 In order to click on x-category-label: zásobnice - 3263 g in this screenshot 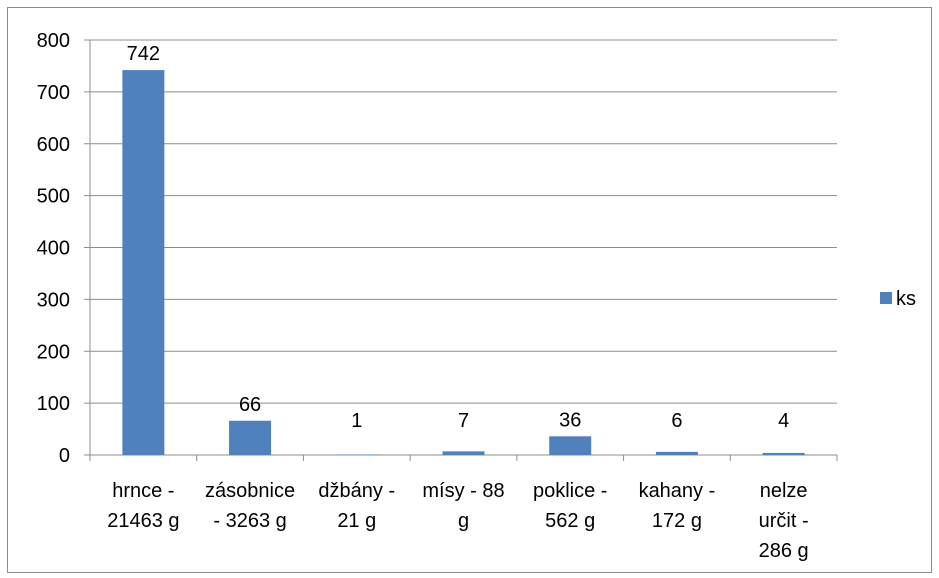, I will do `click(250, 506)`.